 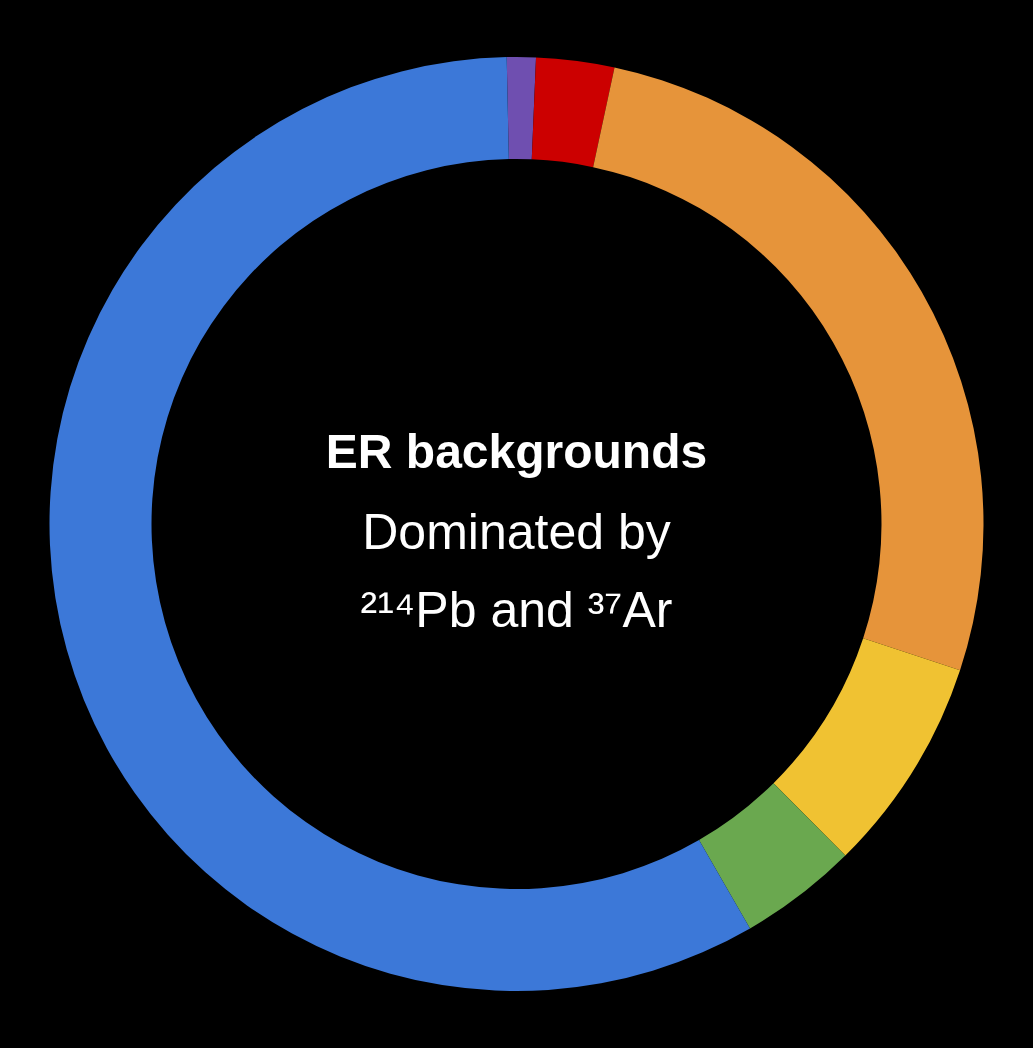 What do you see at coordinates (516, 571) in the screenshot?
I see `text: Dominated by ²¹⁴Pb and ³⁷Ar` at bounding box center [516, 571].